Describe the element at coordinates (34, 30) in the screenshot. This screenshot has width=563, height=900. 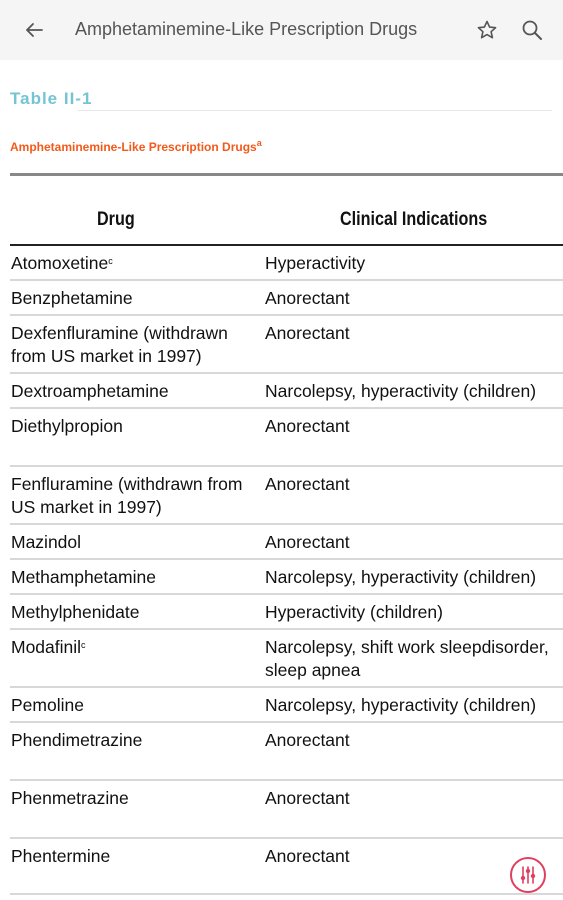
I see `arrow-back-icon` at that location.